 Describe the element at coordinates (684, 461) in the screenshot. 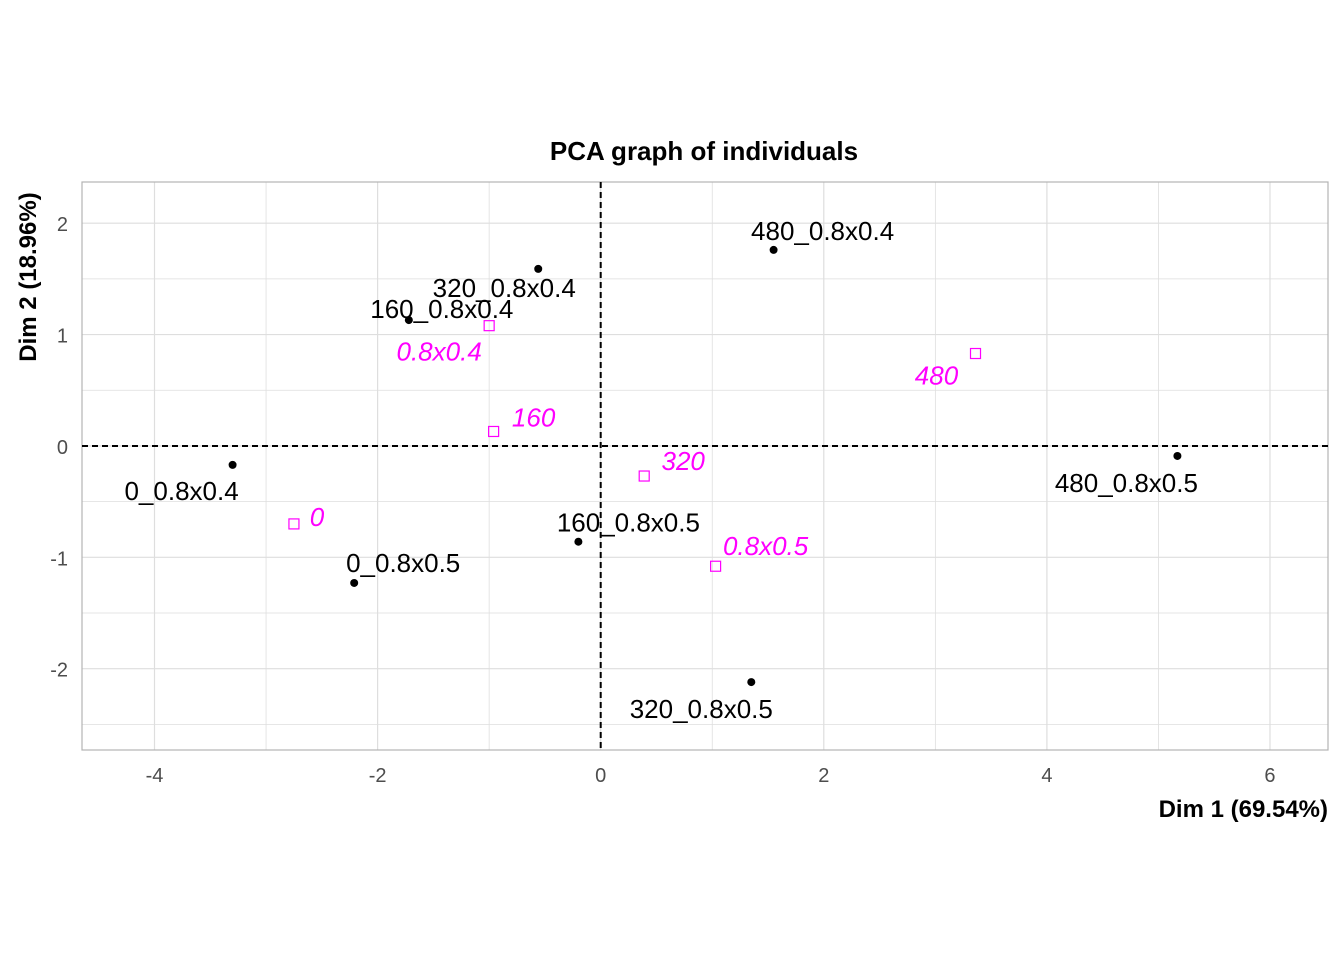

I see `supplementary-label: 320` at that location.